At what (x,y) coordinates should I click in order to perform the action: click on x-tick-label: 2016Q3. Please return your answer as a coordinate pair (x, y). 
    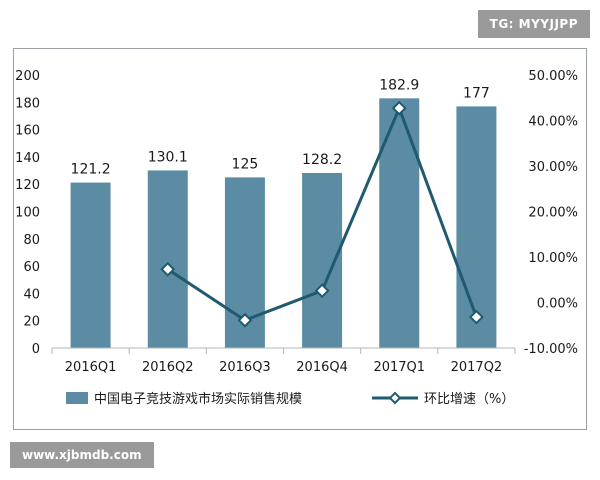
    Looking at the image, I should click on (245, 367).